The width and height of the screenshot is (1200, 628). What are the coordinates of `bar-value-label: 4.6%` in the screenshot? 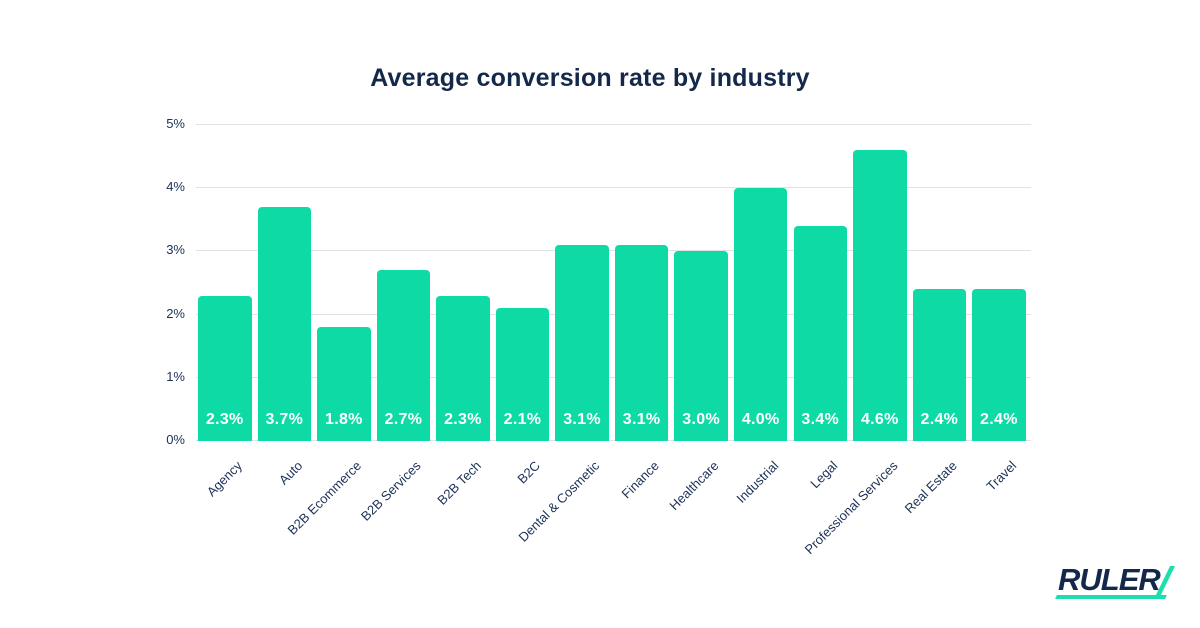 It's located at (879, 419).